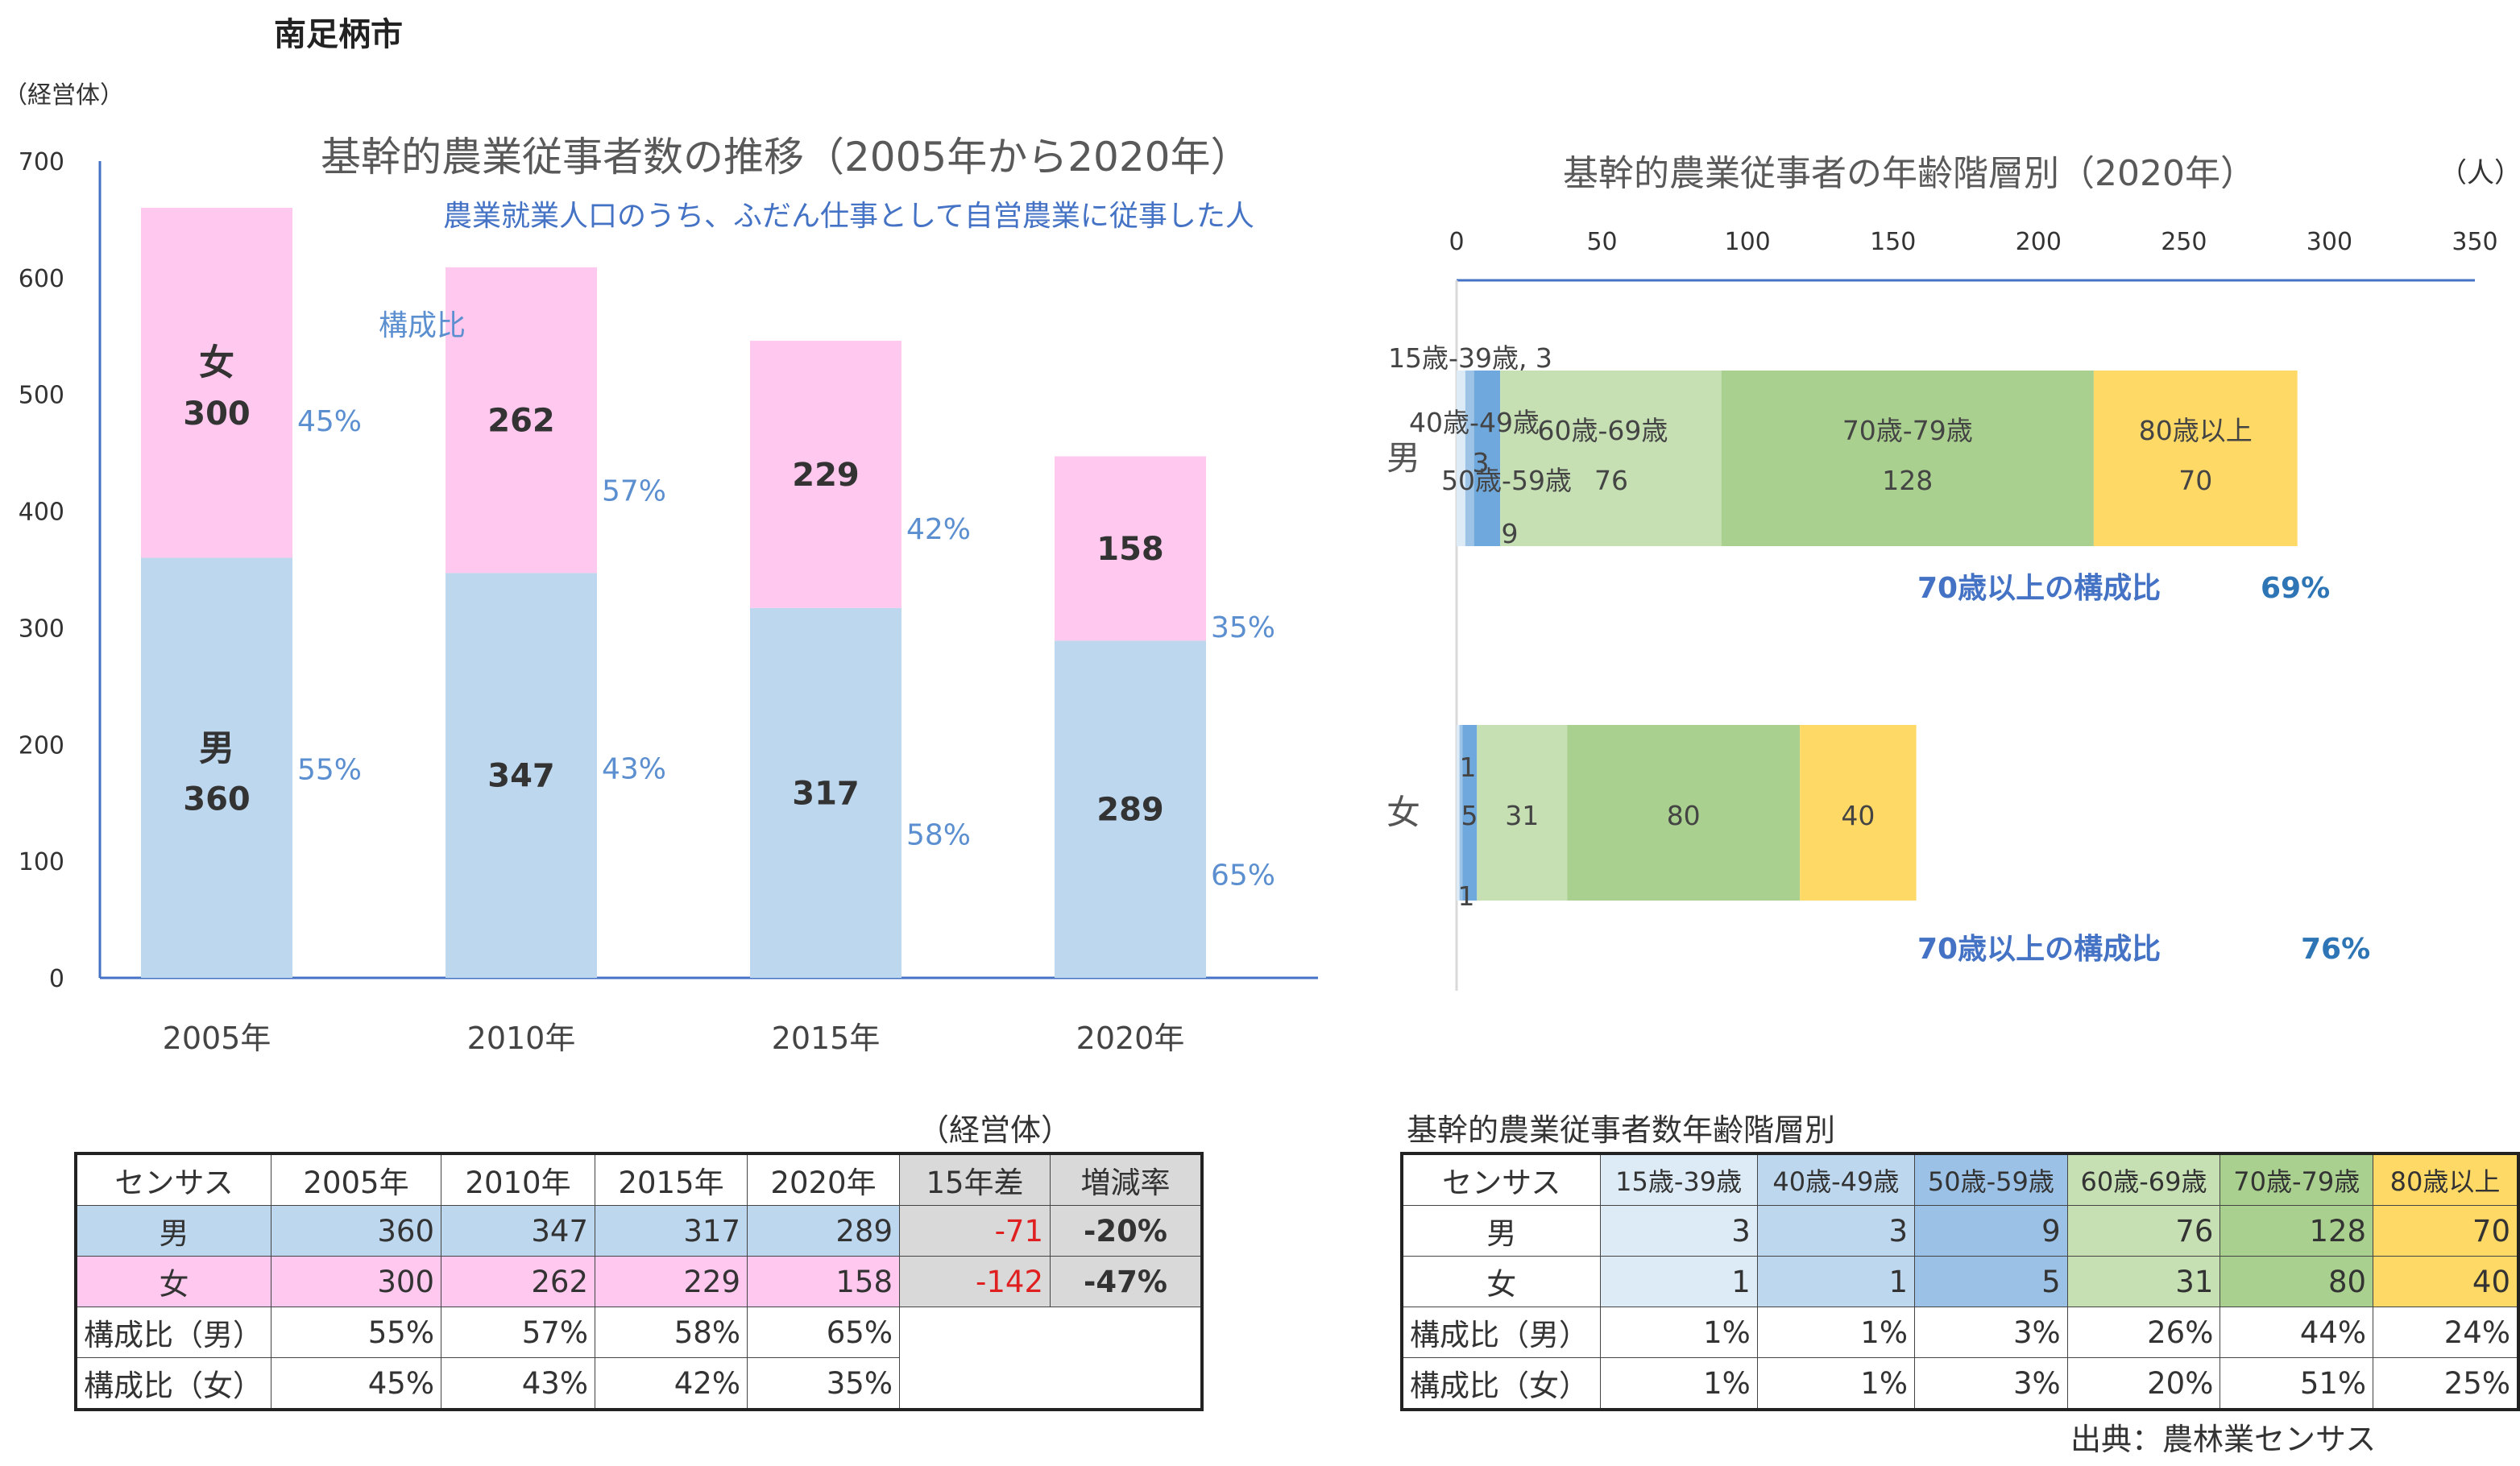 The height and width of the screenshot is (1466, 2520). Describe the element at coordinates (216, 363) in the screenshot. I see `series-name-label: 女` at that location.